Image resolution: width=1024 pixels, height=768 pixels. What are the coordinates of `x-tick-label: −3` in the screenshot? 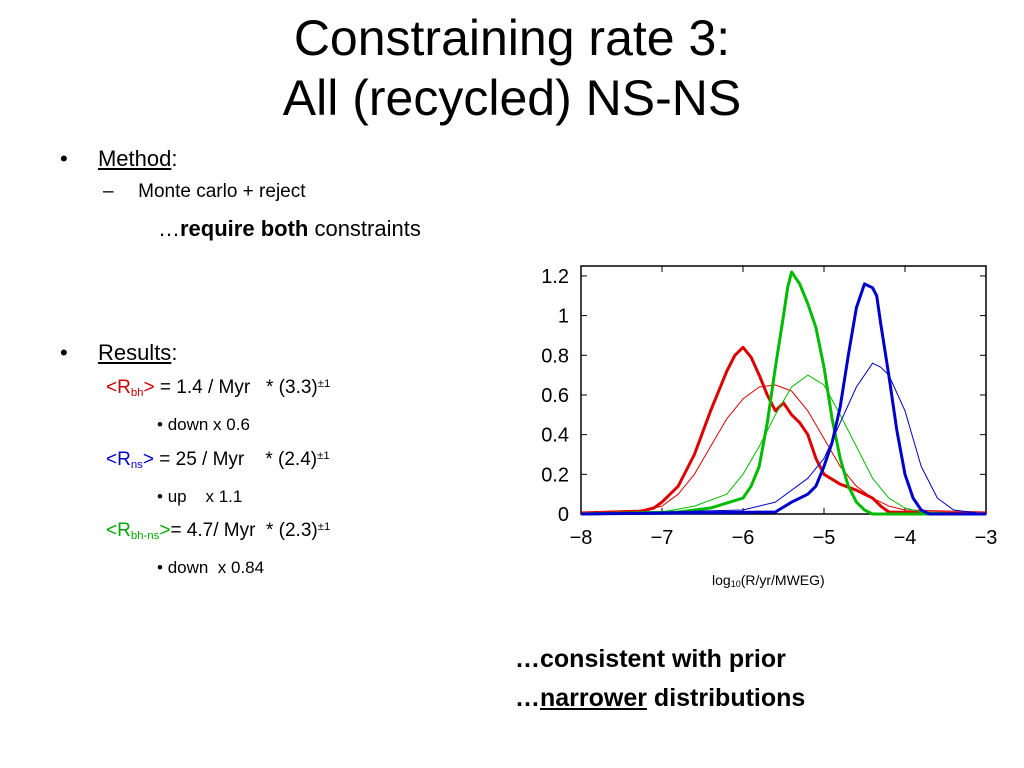 It's located at (986, 538).